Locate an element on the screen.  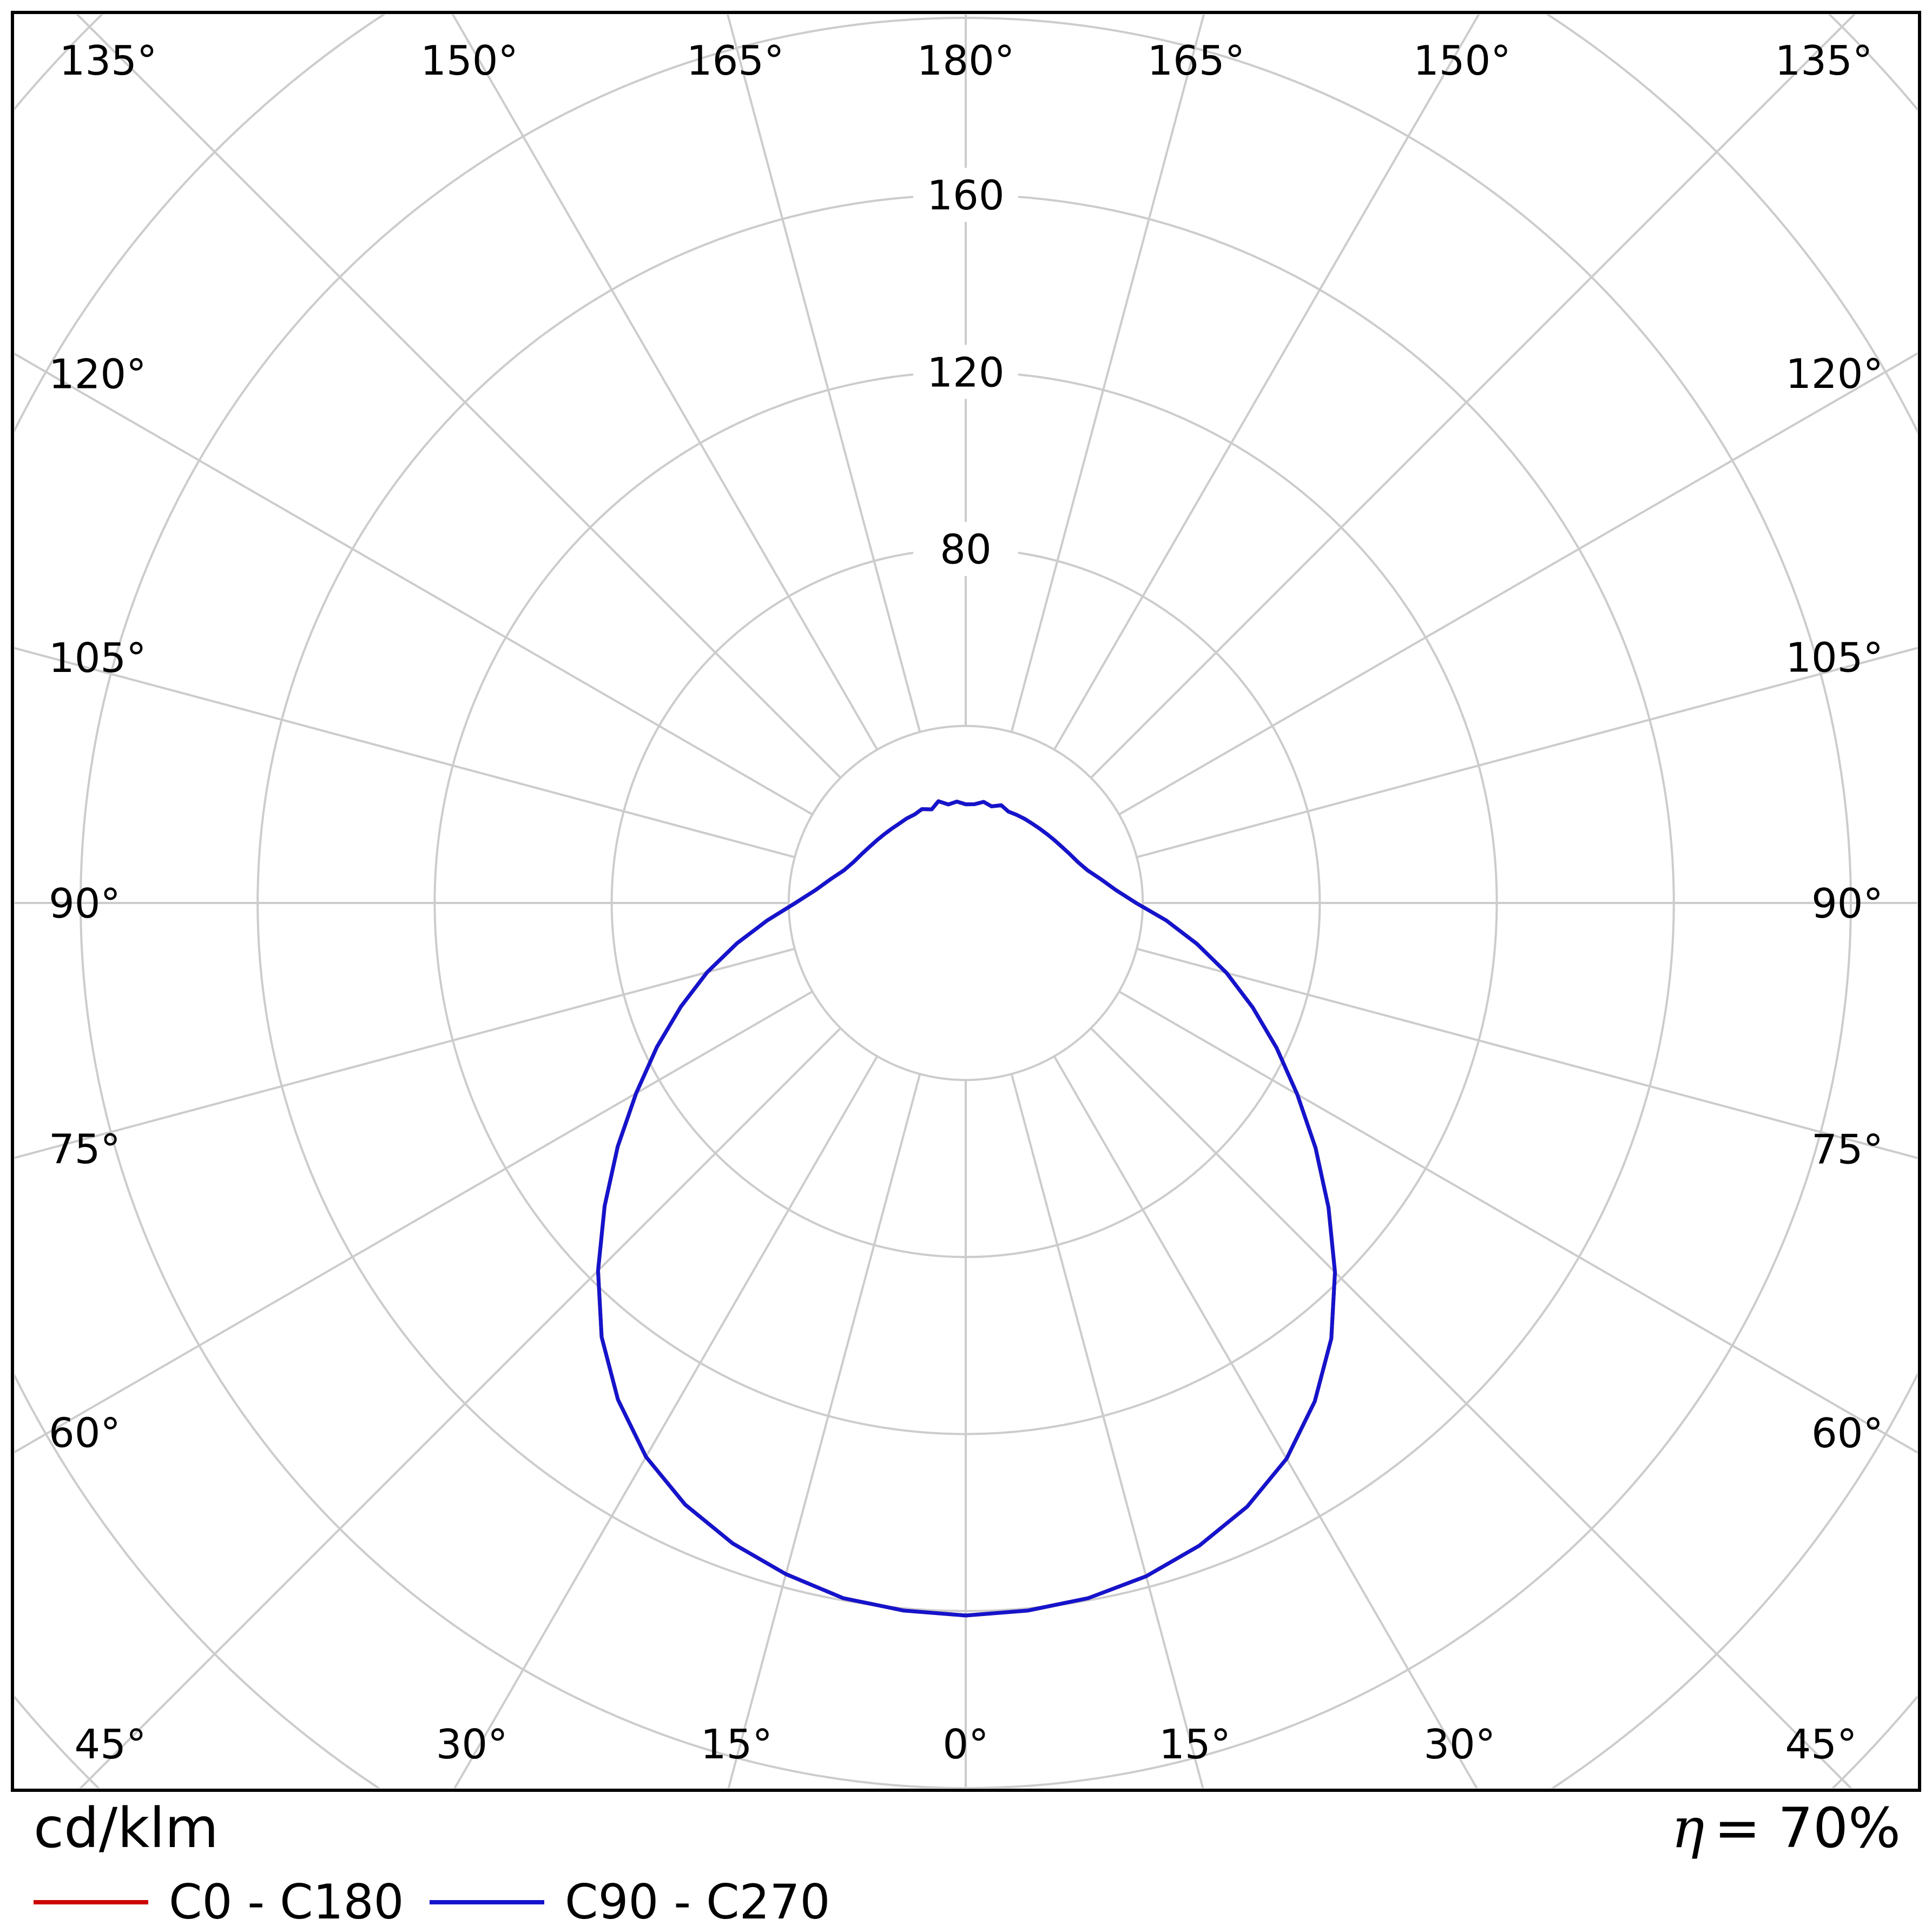
legend-line-c90-c270 is located at coordinates (487, 1902).